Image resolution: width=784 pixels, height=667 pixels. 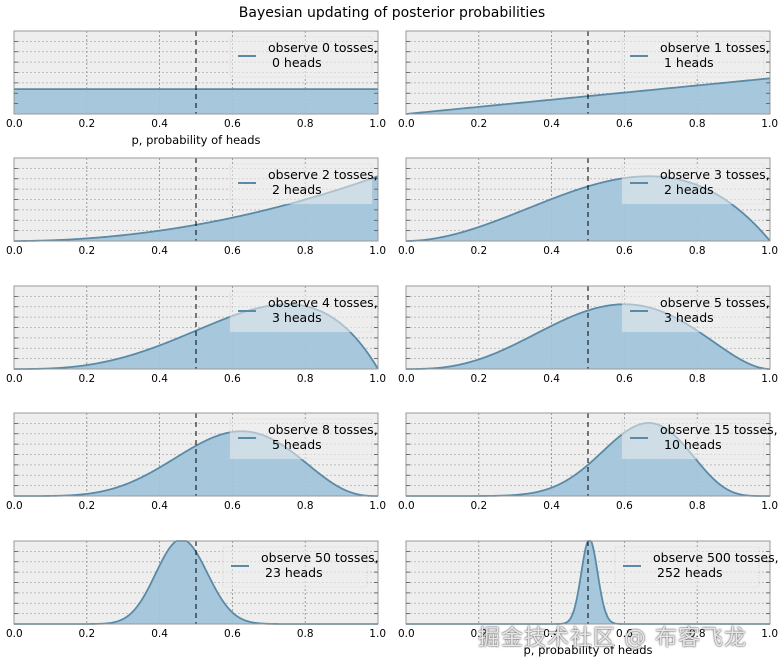 What do you see at coordinates (715, 302) in the screenshot?
I see `legend-label-line1: observe 5 tosses,` at bounding box center [715, 302].